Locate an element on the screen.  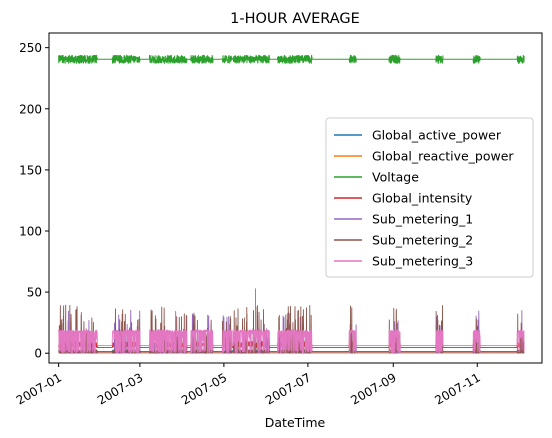
y-tick-label: 50 is located at coordinates (34, 293).